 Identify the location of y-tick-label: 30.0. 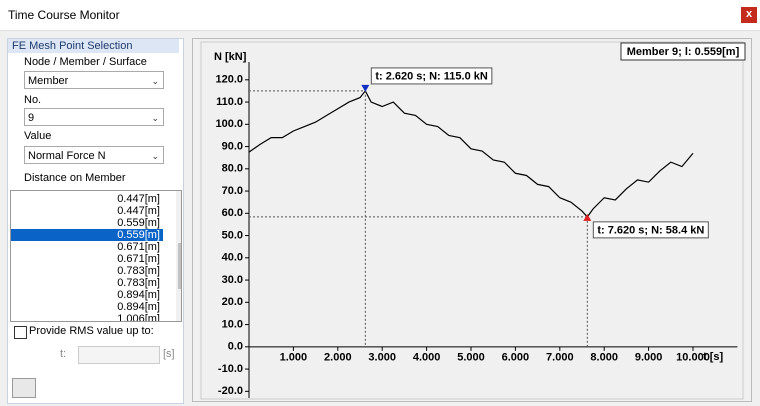
(232, 280).